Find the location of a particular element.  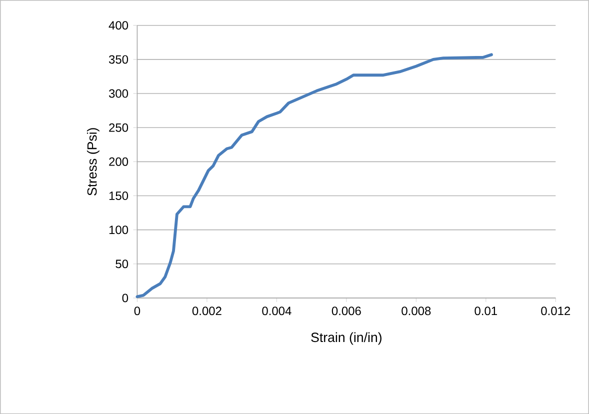

y-tick-label: 200 is located at coordinates (118, 161).